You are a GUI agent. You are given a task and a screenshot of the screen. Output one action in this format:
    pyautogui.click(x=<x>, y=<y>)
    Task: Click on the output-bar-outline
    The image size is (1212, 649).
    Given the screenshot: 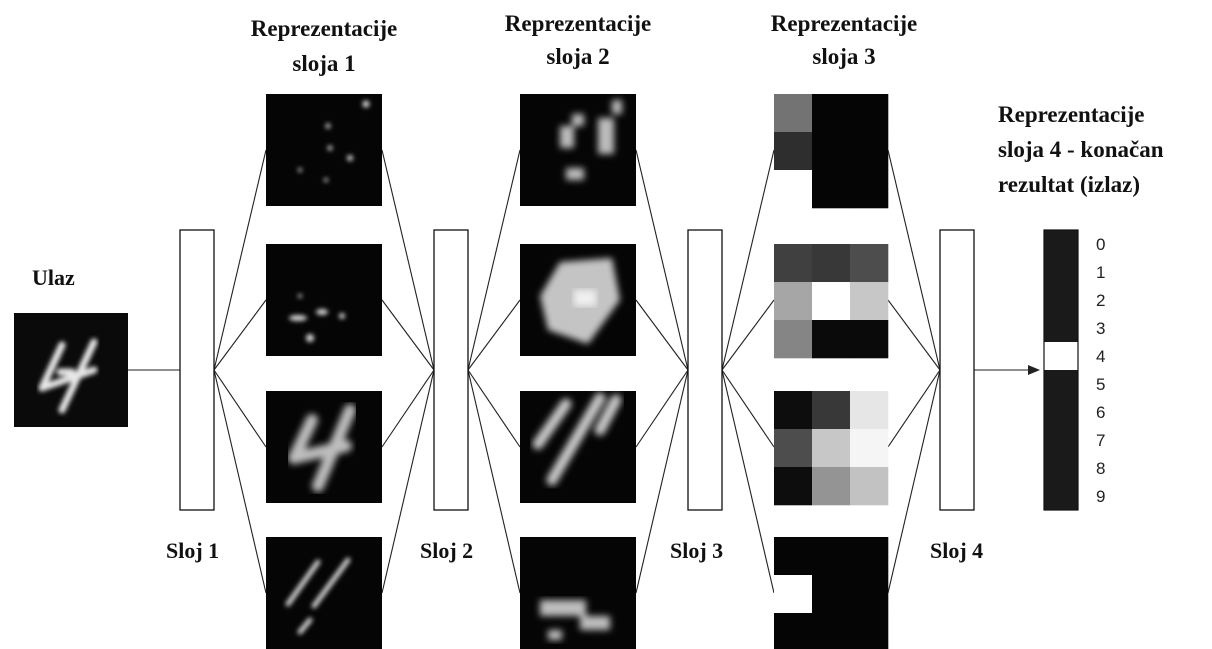 What is the action you would take?
    pyautogui.click(x=1061, y=370)
    